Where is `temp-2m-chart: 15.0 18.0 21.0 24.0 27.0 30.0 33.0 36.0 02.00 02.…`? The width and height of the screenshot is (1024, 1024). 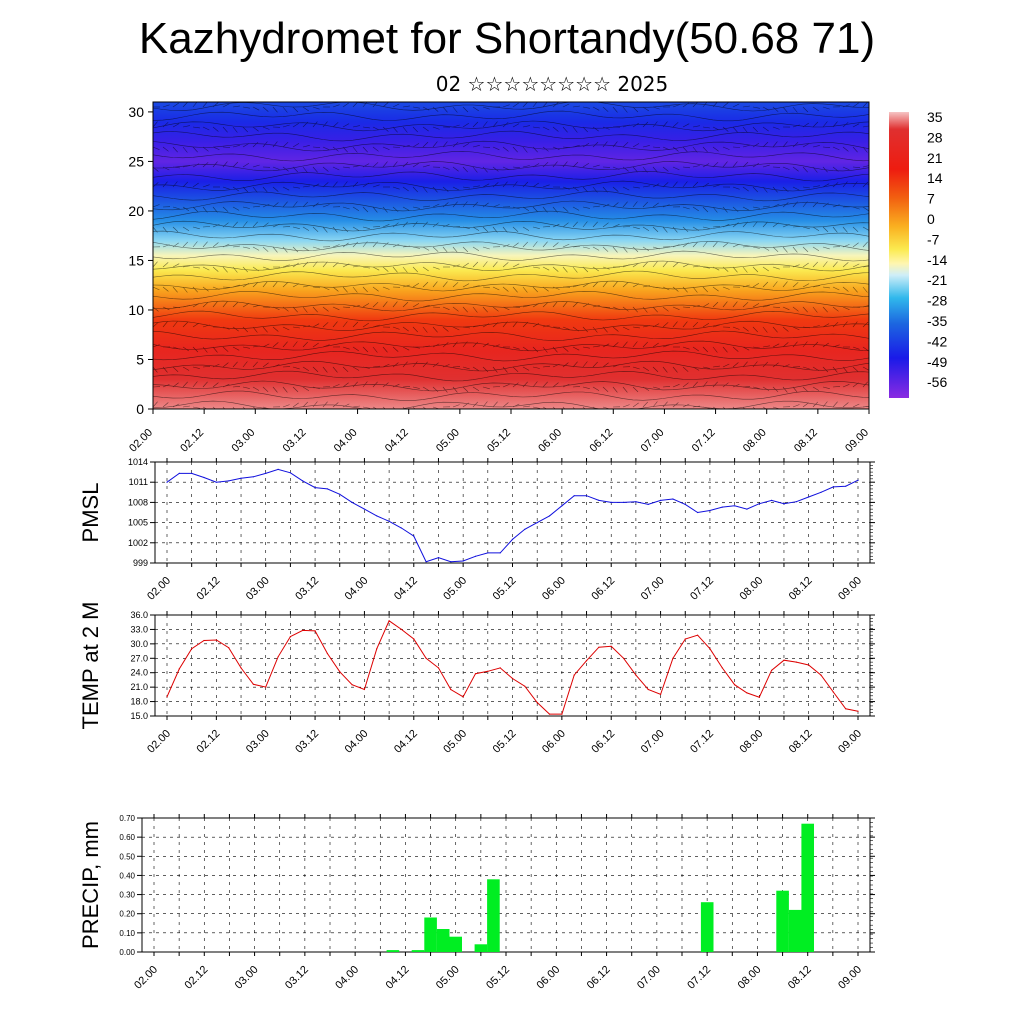 temp-2m-chart: 15.0 18.0 21.0 24.0 27.0 30.0 33.0 36.0 02.00 02.… is located at coordinates (476, 679).